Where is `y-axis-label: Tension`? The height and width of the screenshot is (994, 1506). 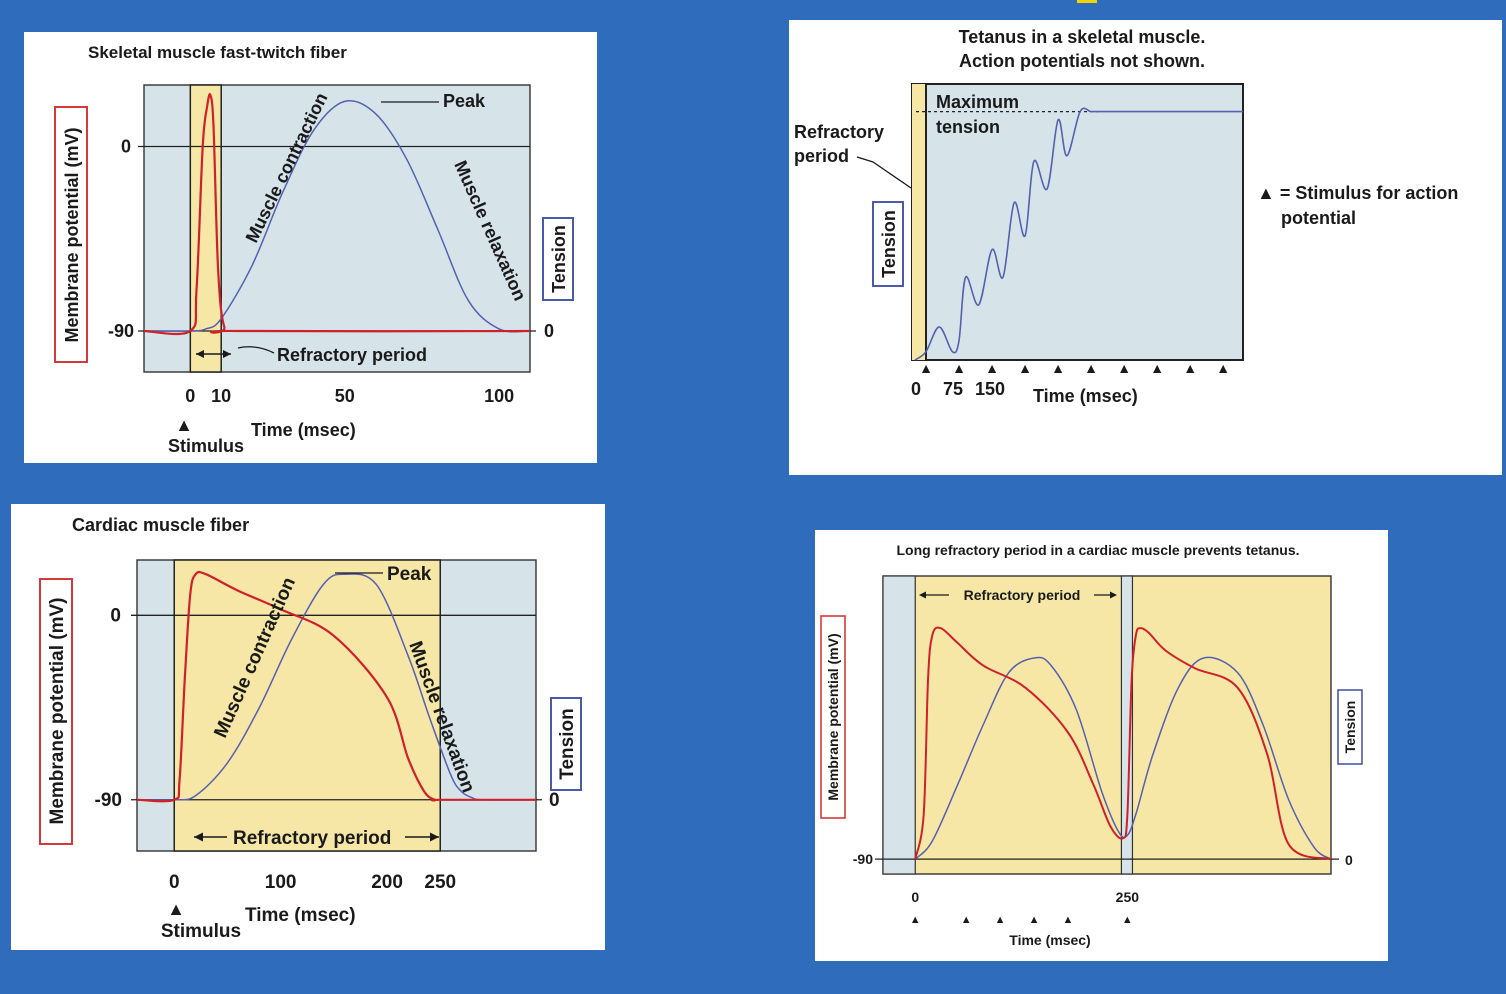
y-axis-label: Tension is located at coordinates (889, 244).